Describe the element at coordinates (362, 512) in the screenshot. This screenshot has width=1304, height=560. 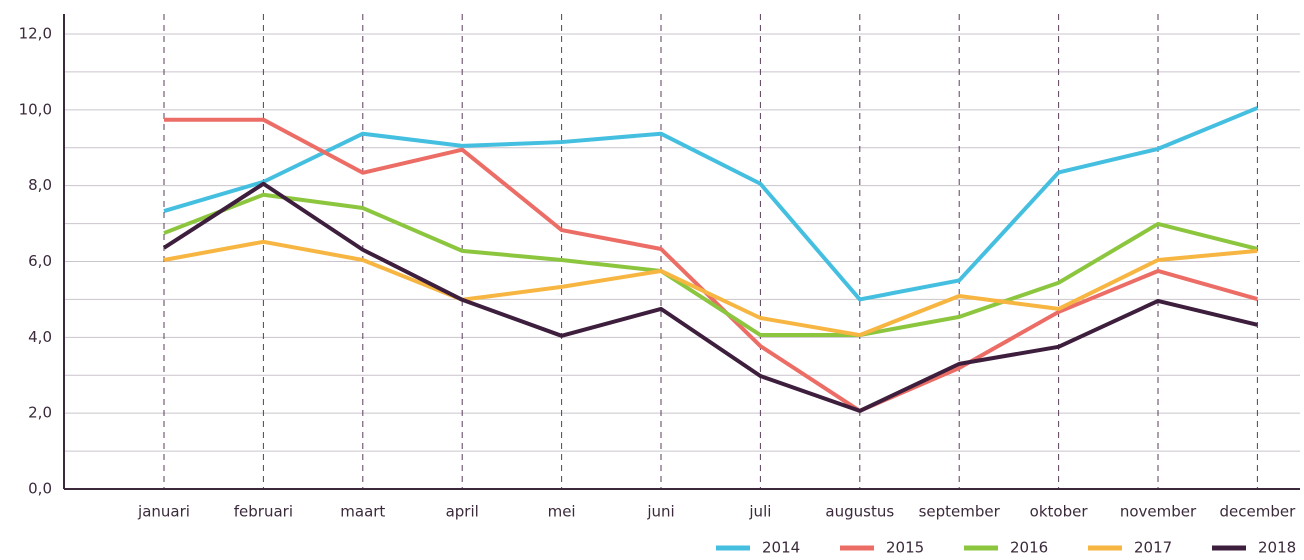
I see `x-tick-label: maart` at that location.